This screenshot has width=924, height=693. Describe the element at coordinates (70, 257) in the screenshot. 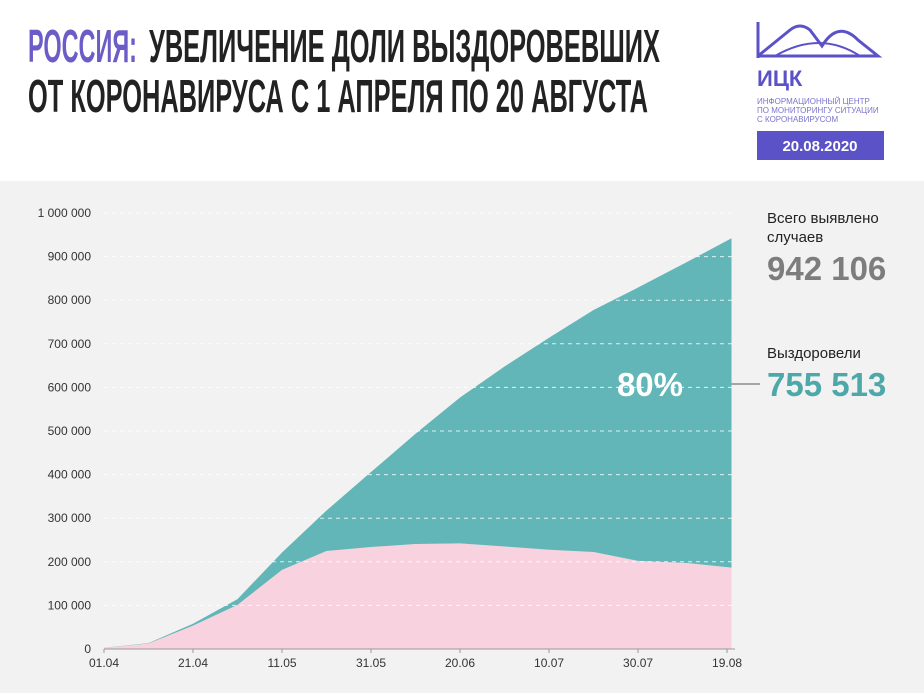

I see `y-tick-label: 900 000` at that location.